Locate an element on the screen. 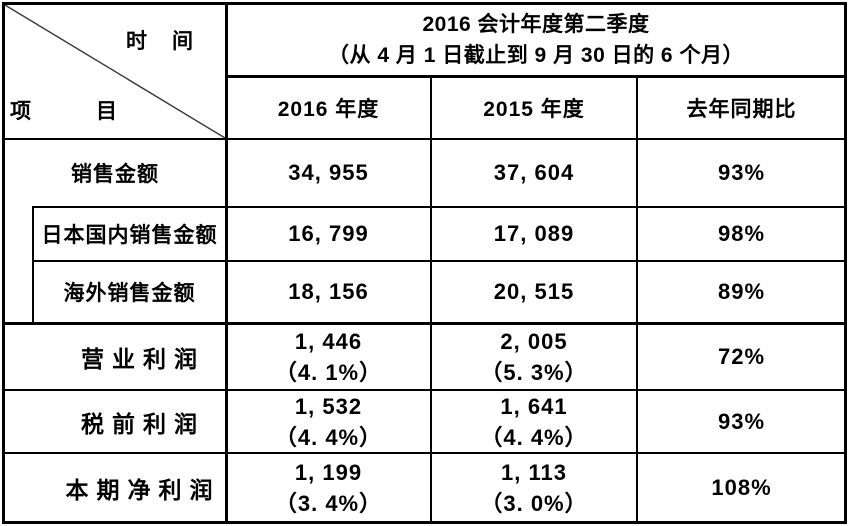 This screenshot has width=849, height=526. title-row-divider is located at coordinates (536, 76).